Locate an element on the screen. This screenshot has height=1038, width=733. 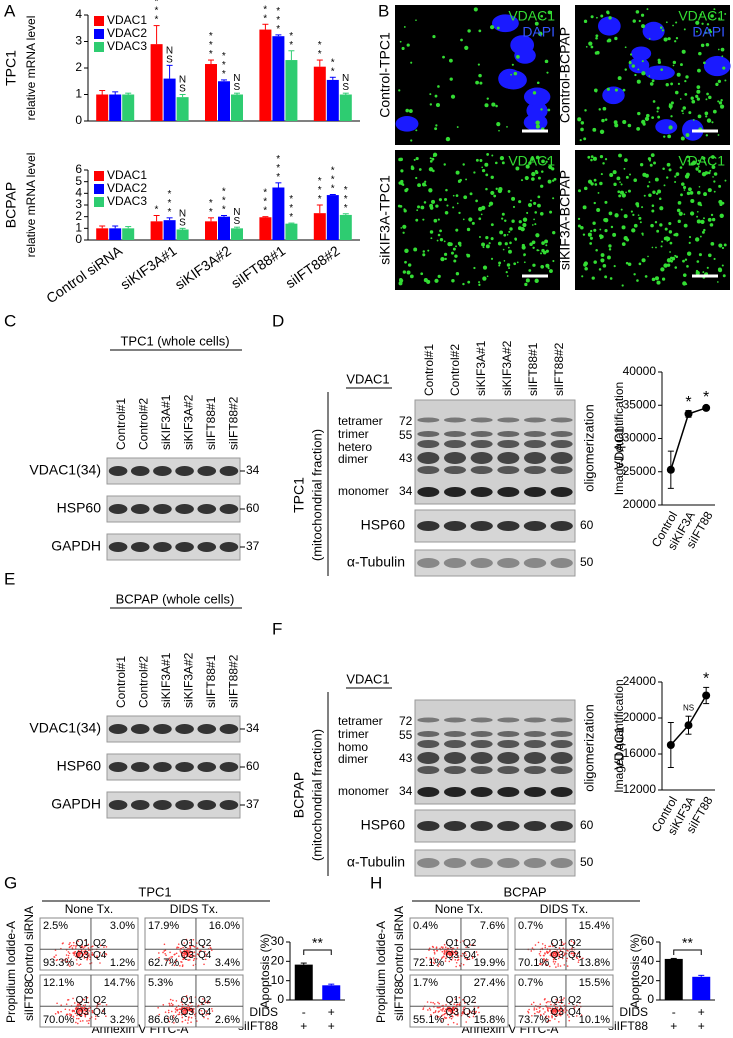
panel-letter: C is located at coordinates (10, 320).